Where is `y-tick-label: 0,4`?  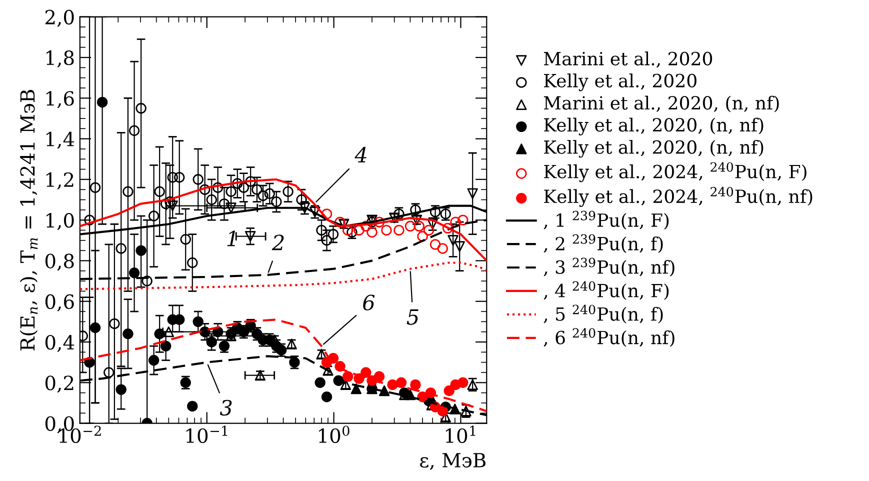
y-tick-label: 0,4 is located at coordinates (59, 343).